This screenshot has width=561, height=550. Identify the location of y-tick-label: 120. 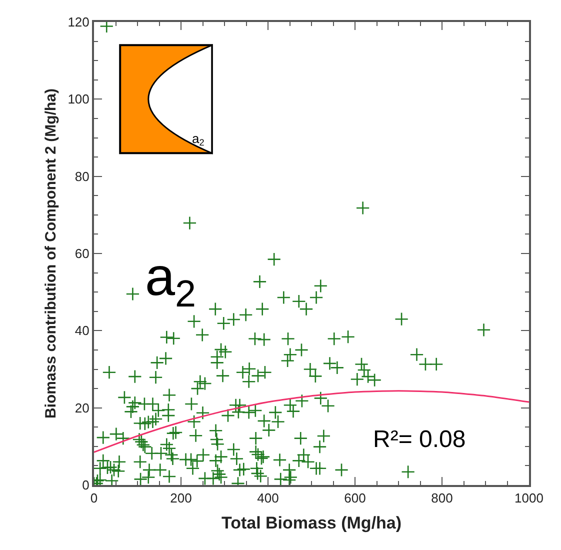
(79, 22).